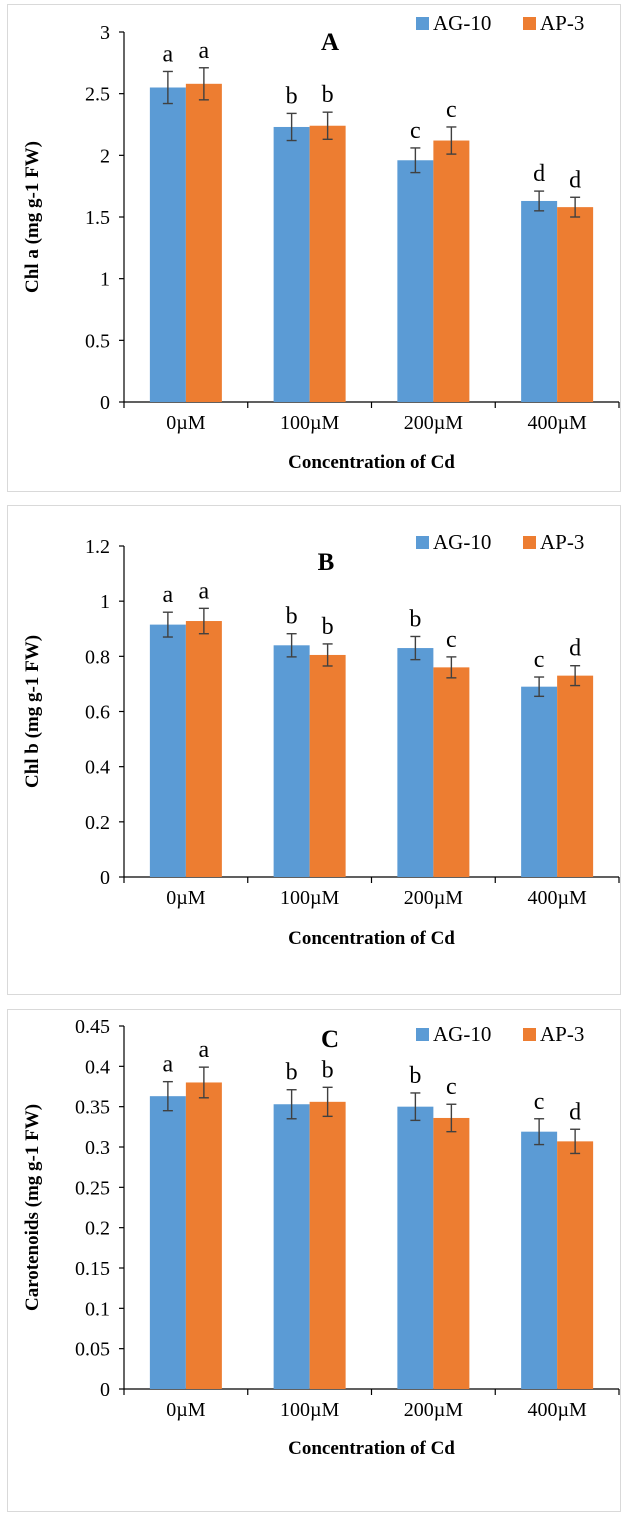  I want to click on y-tick-label: 1.2, so click(97, 547).